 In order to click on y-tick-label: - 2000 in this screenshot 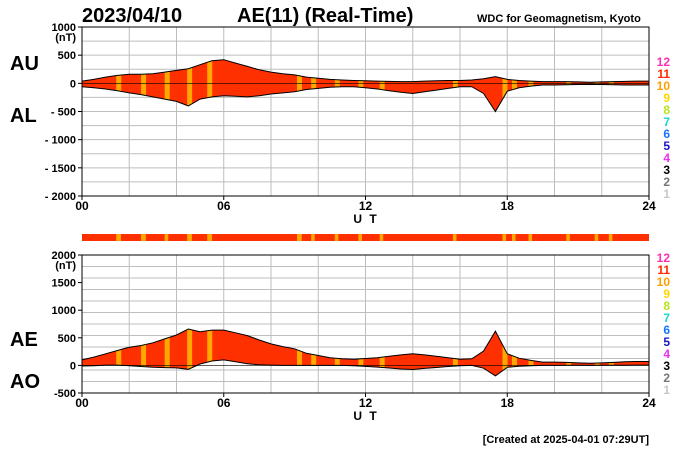, I will do `click(60, 197)`.